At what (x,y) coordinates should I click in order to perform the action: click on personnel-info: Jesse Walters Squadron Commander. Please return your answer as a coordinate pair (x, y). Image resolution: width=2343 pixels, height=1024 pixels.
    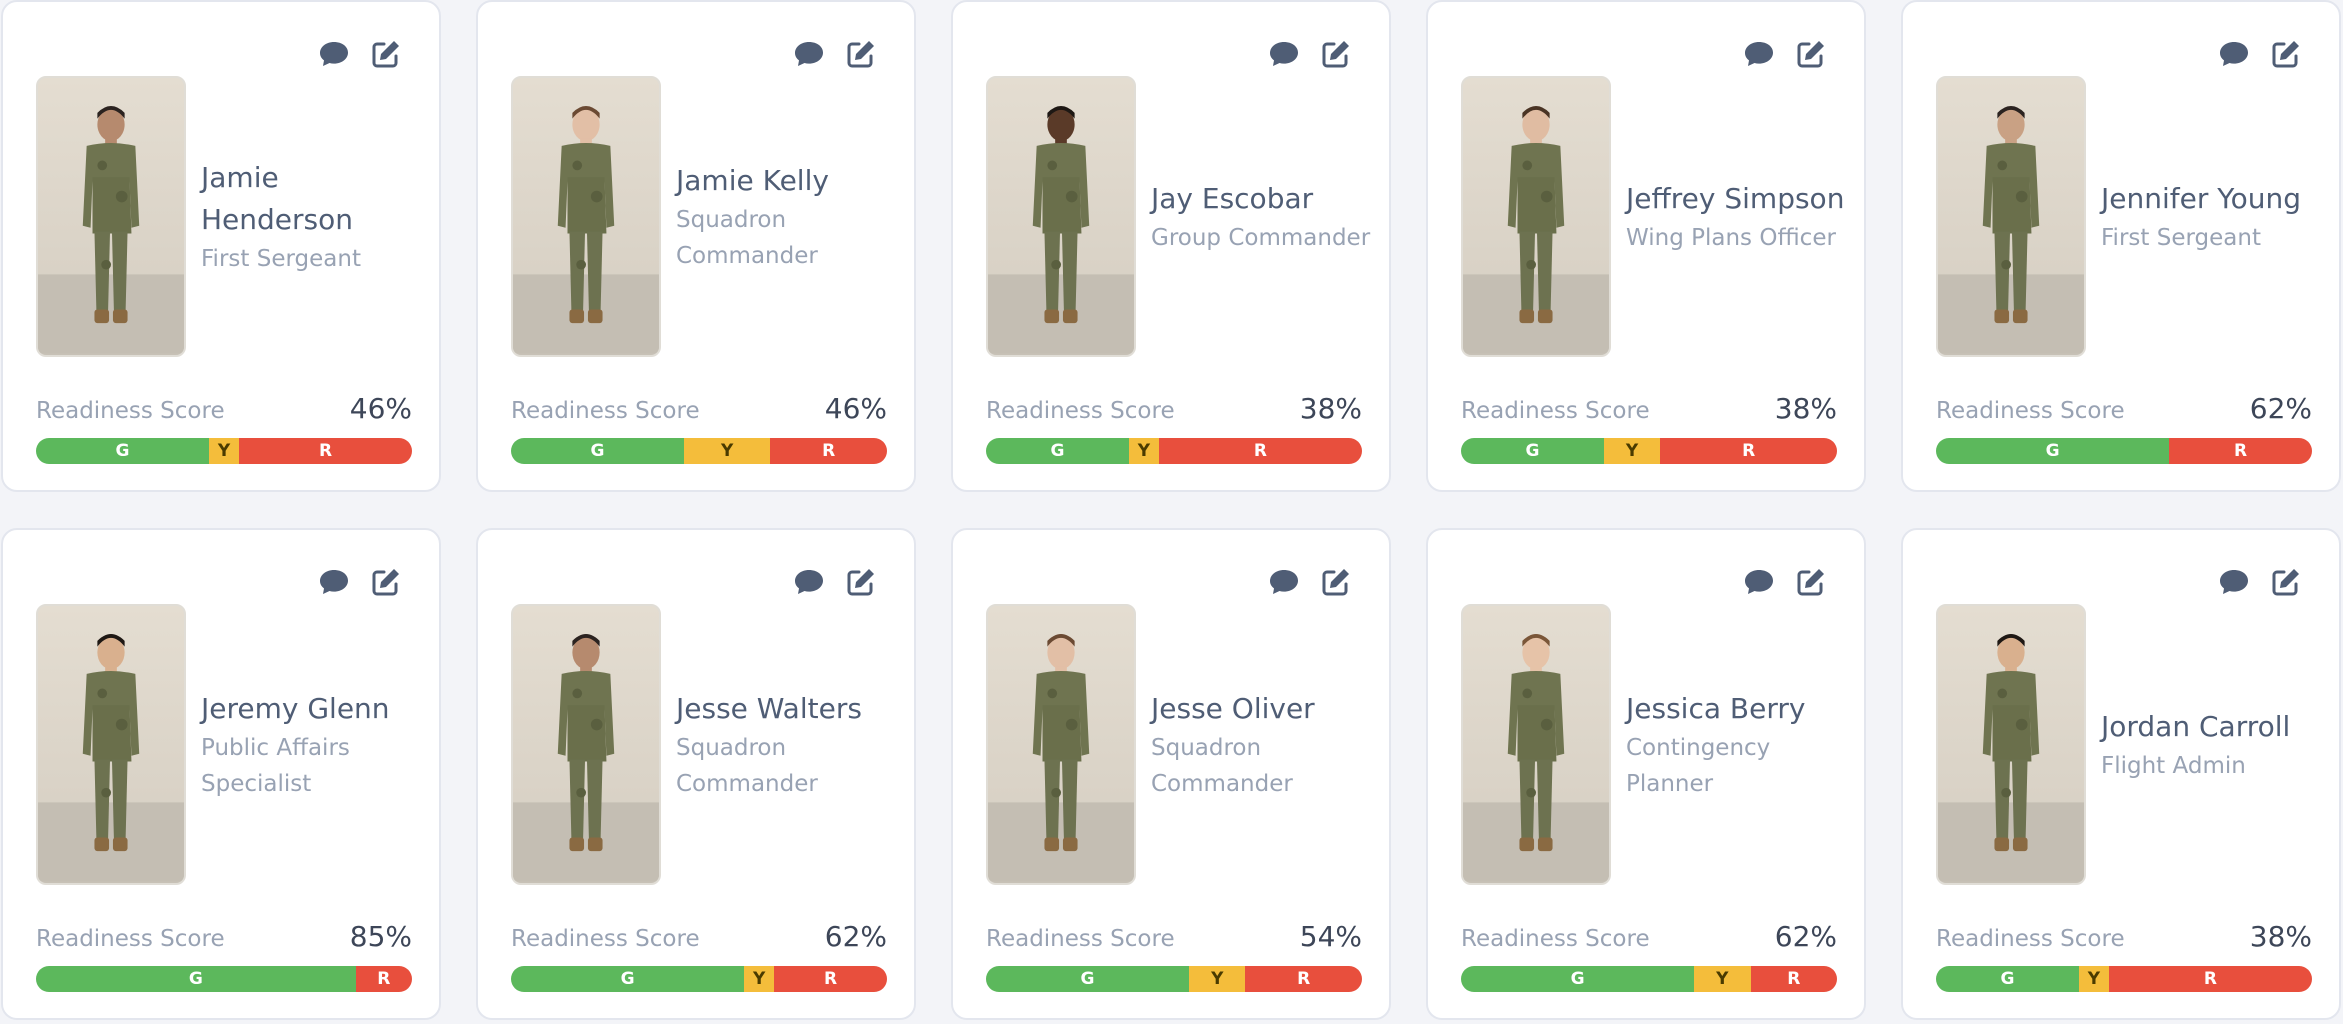
    Looking at the image, I should click on (791, 744).